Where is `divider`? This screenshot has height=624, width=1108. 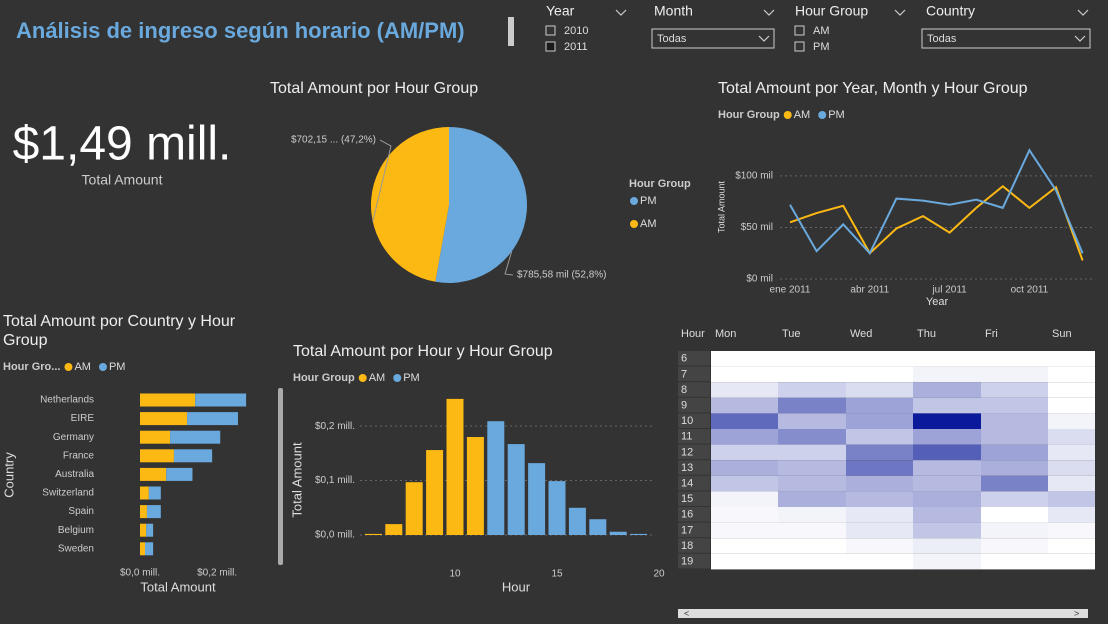
divider is located at coordinates (511, 31).